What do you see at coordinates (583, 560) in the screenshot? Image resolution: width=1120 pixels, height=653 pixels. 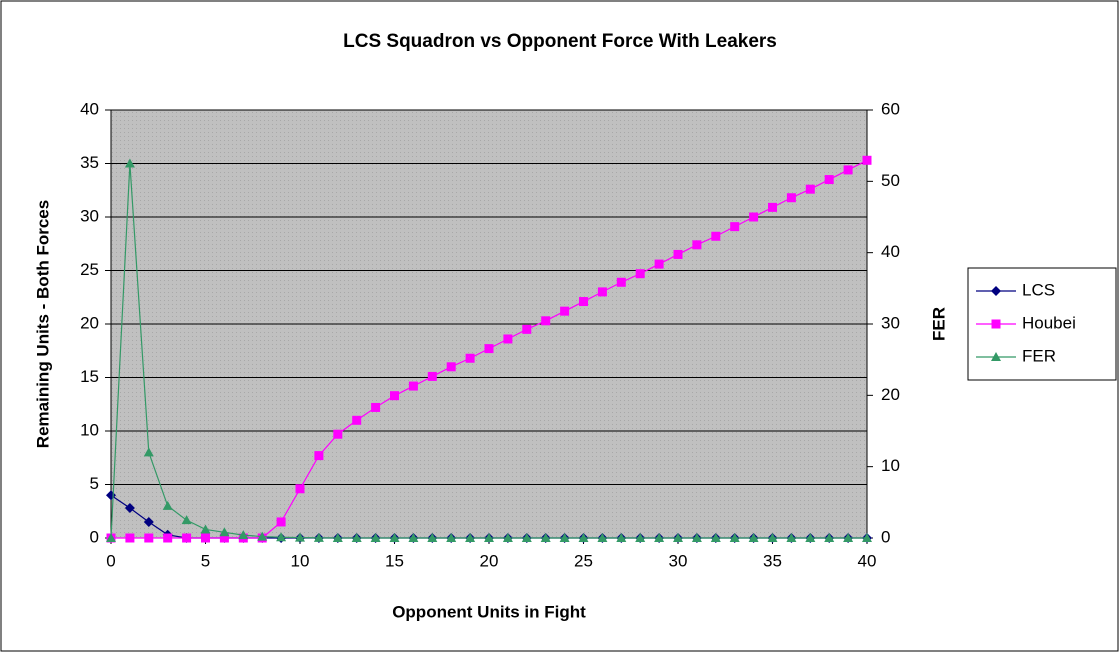 I see `x-tick-label: 25` at bounding box center [583, 560].